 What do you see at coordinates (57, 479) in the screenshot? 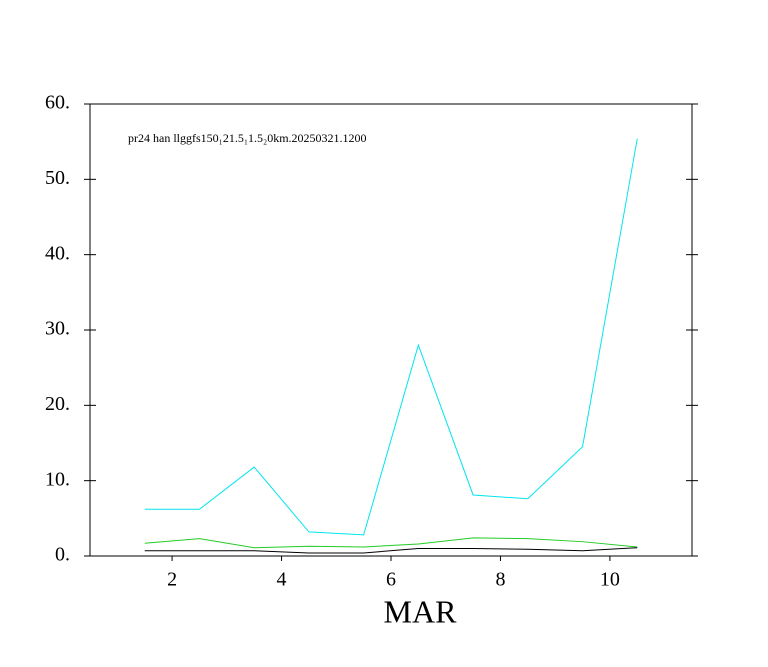
I see `y-tick-label: 10.` at bounding box center [57, 479].